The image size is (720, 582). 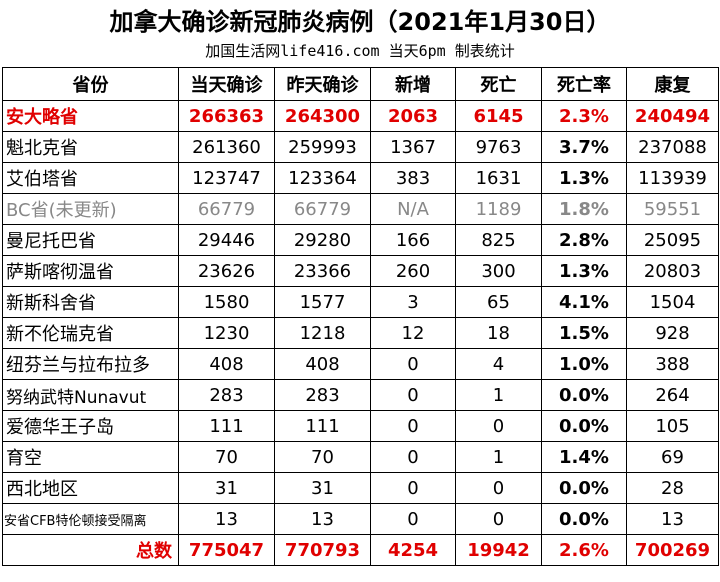 What do you see at coordinates (360, 147) in the screenshot?
I see `table-row: 魁北克省 261360 259993 1367 9763 3.7% 237088` at bounding box center [360, 147].